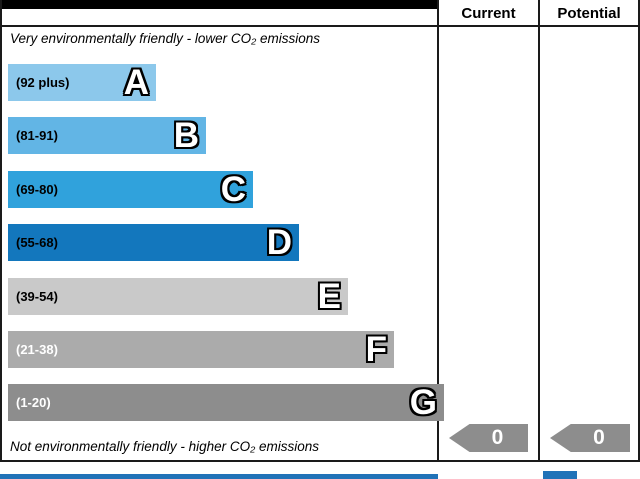 The width and height of the screenshot is (640, 479). Describe the element at coordinates (560, 475) in the screenshot. I see `eu-flag-partial` at that location.